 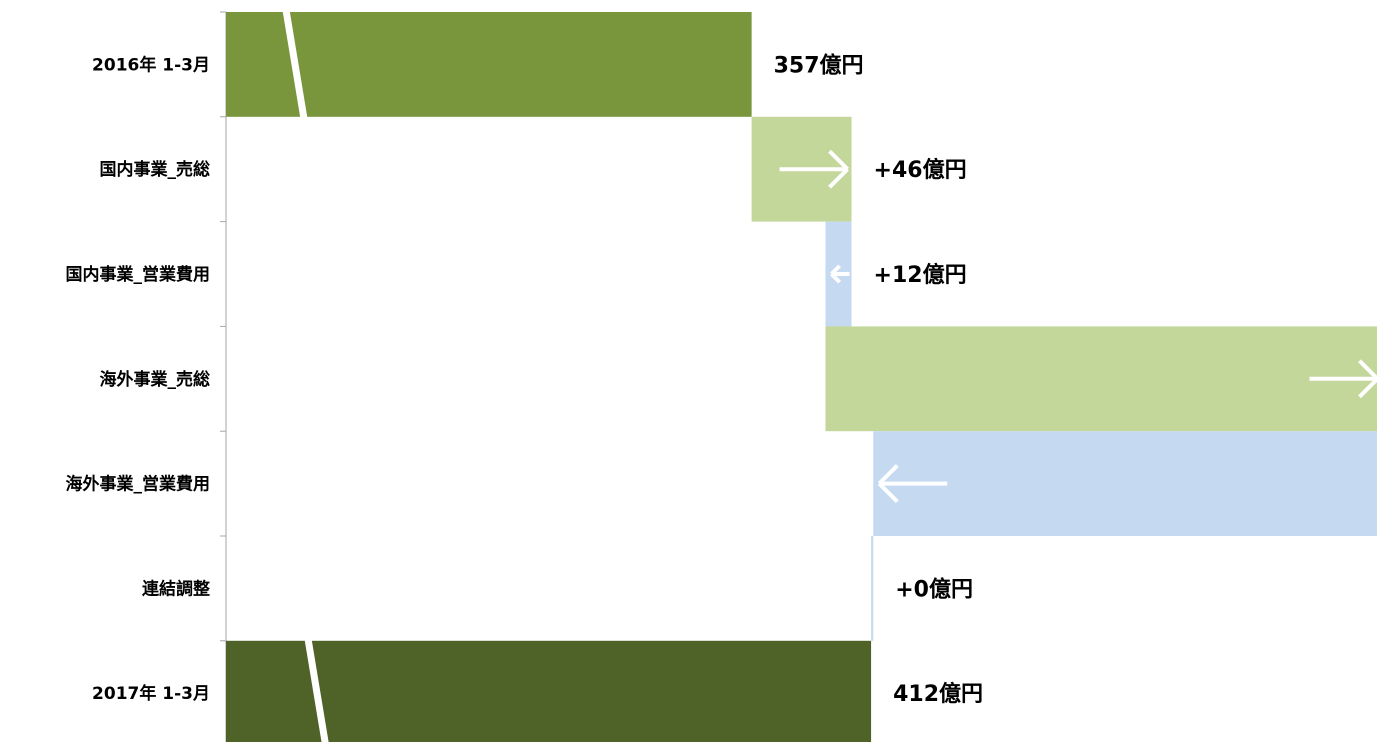 What do you see at coordinates (872, 588) in the screenshot?
I see `bar-adjustment` at bounding box center [872, 588].